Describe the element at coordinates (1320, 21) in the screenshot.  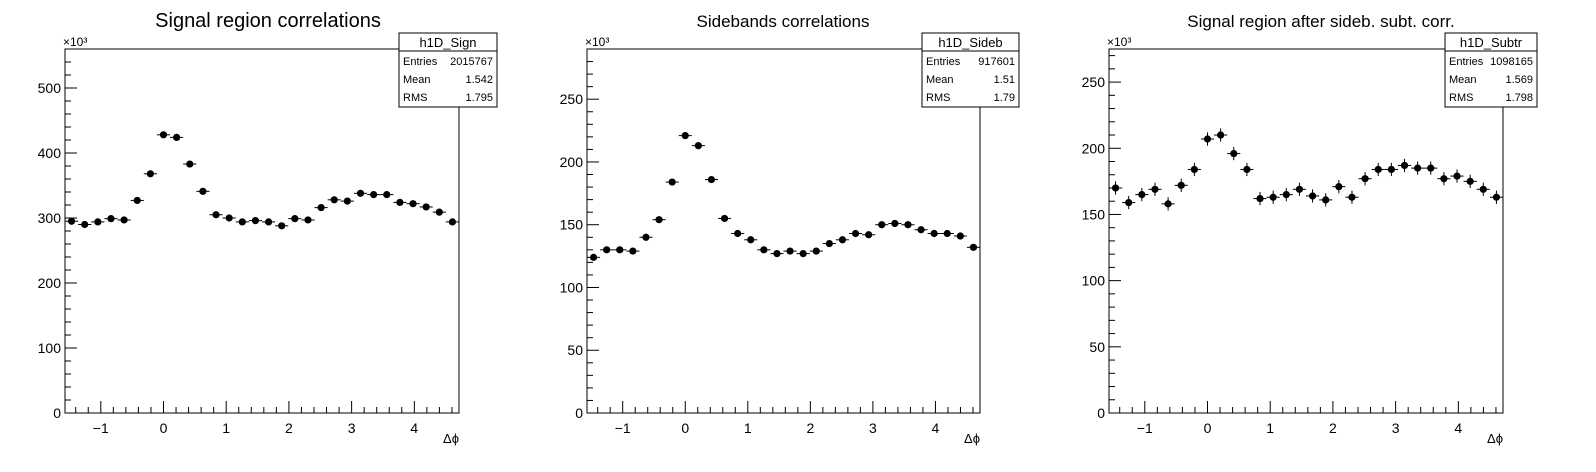
I see `chart-title: Signal region after sideb. subt. corr.` at that location.